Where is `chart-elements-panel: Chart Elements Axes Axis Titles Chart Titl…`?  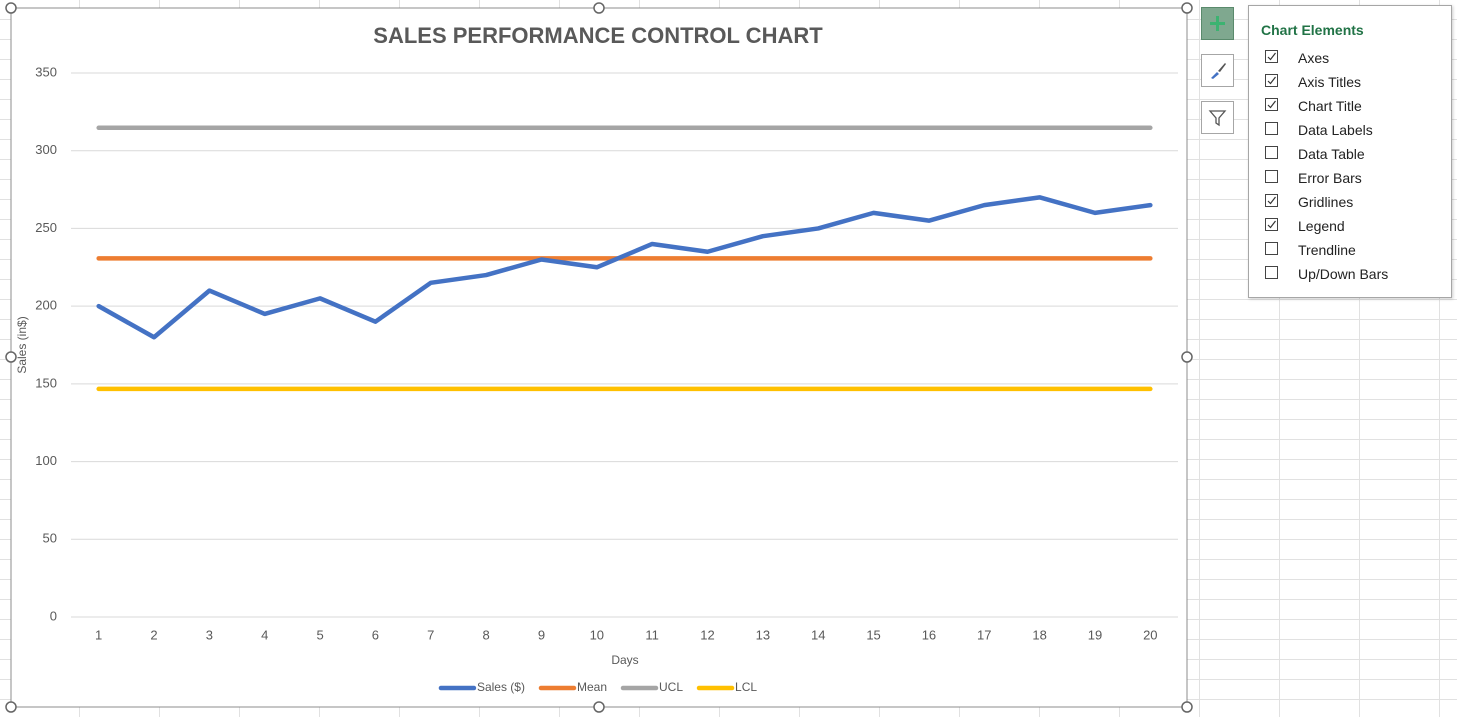 chart-elements-panel: Chart Elements Axes Axis Titles Chart Titl… is located at coordinates (1350, 151).